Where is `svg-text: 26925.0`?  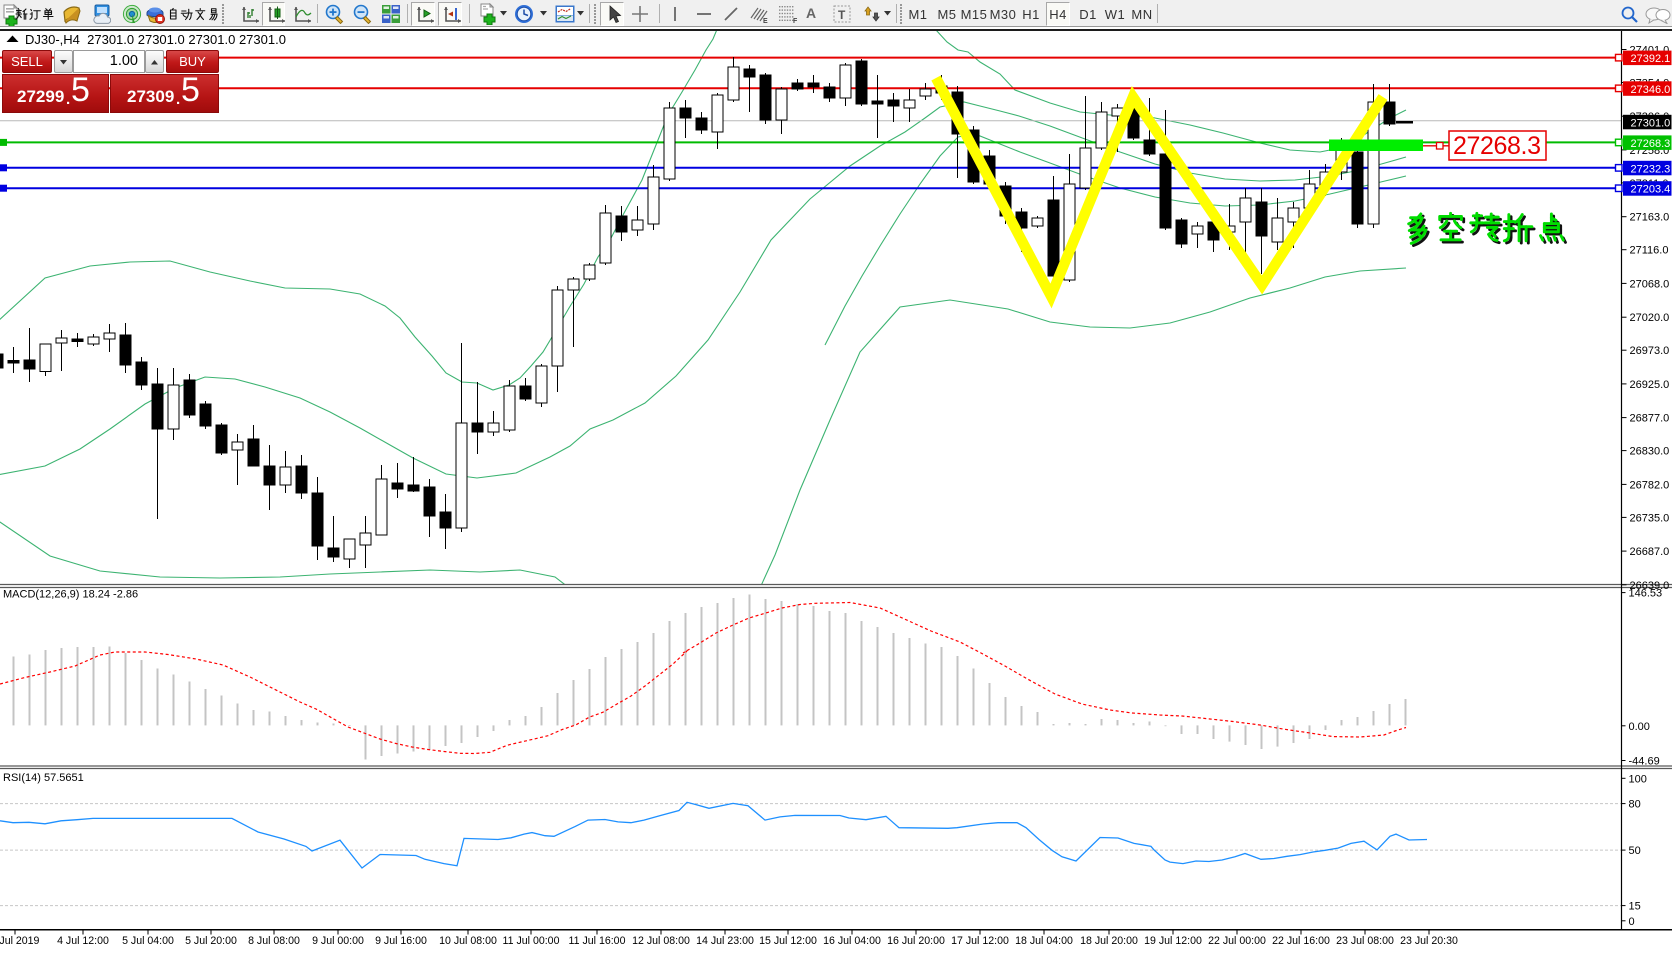
svg-text: 26925.0 is located at coordinates (1650, 385).